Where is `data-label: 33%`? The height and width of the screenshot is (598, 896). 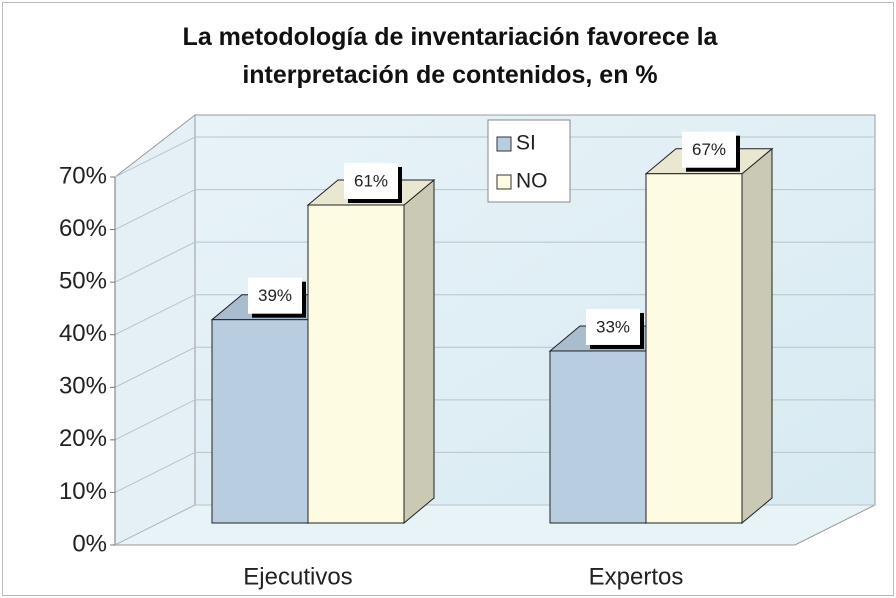 data-label: 33% is located at coordinates (613, 326).